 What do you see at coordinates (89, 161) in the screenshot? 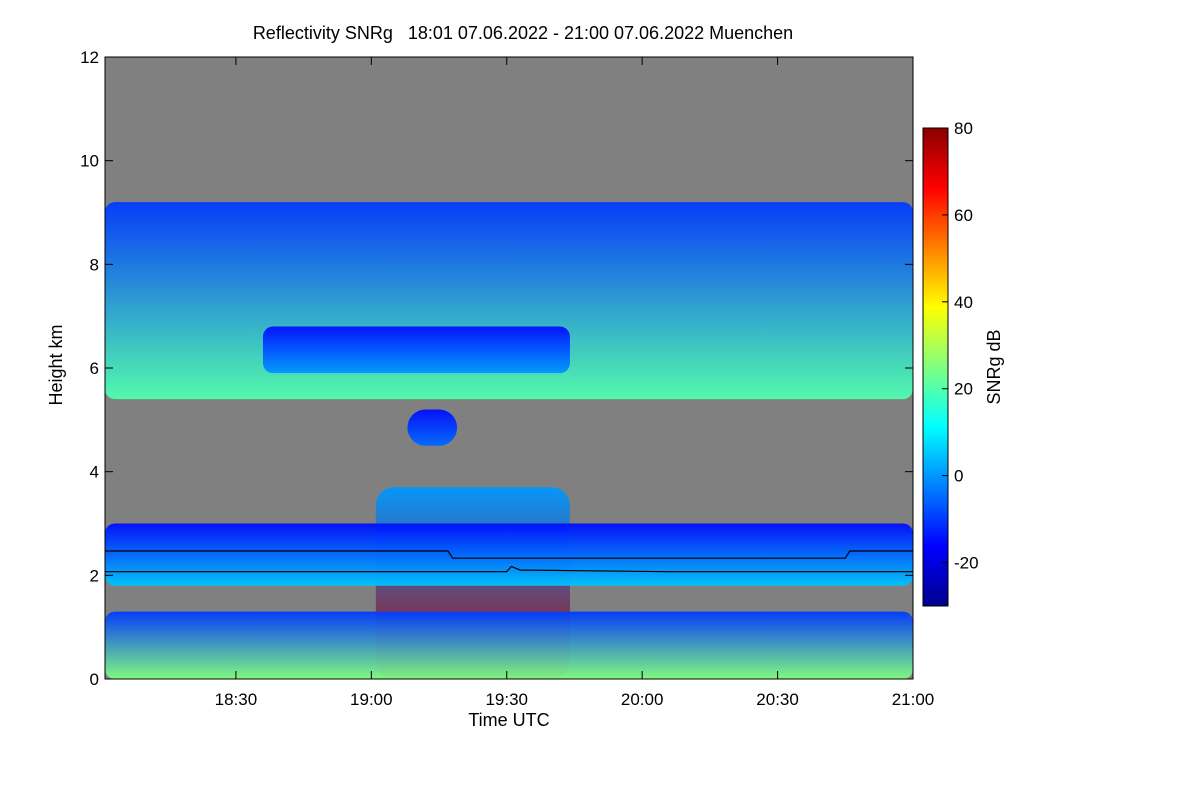
I see `y-tick-label: 10` at bounding box center [89, 161].